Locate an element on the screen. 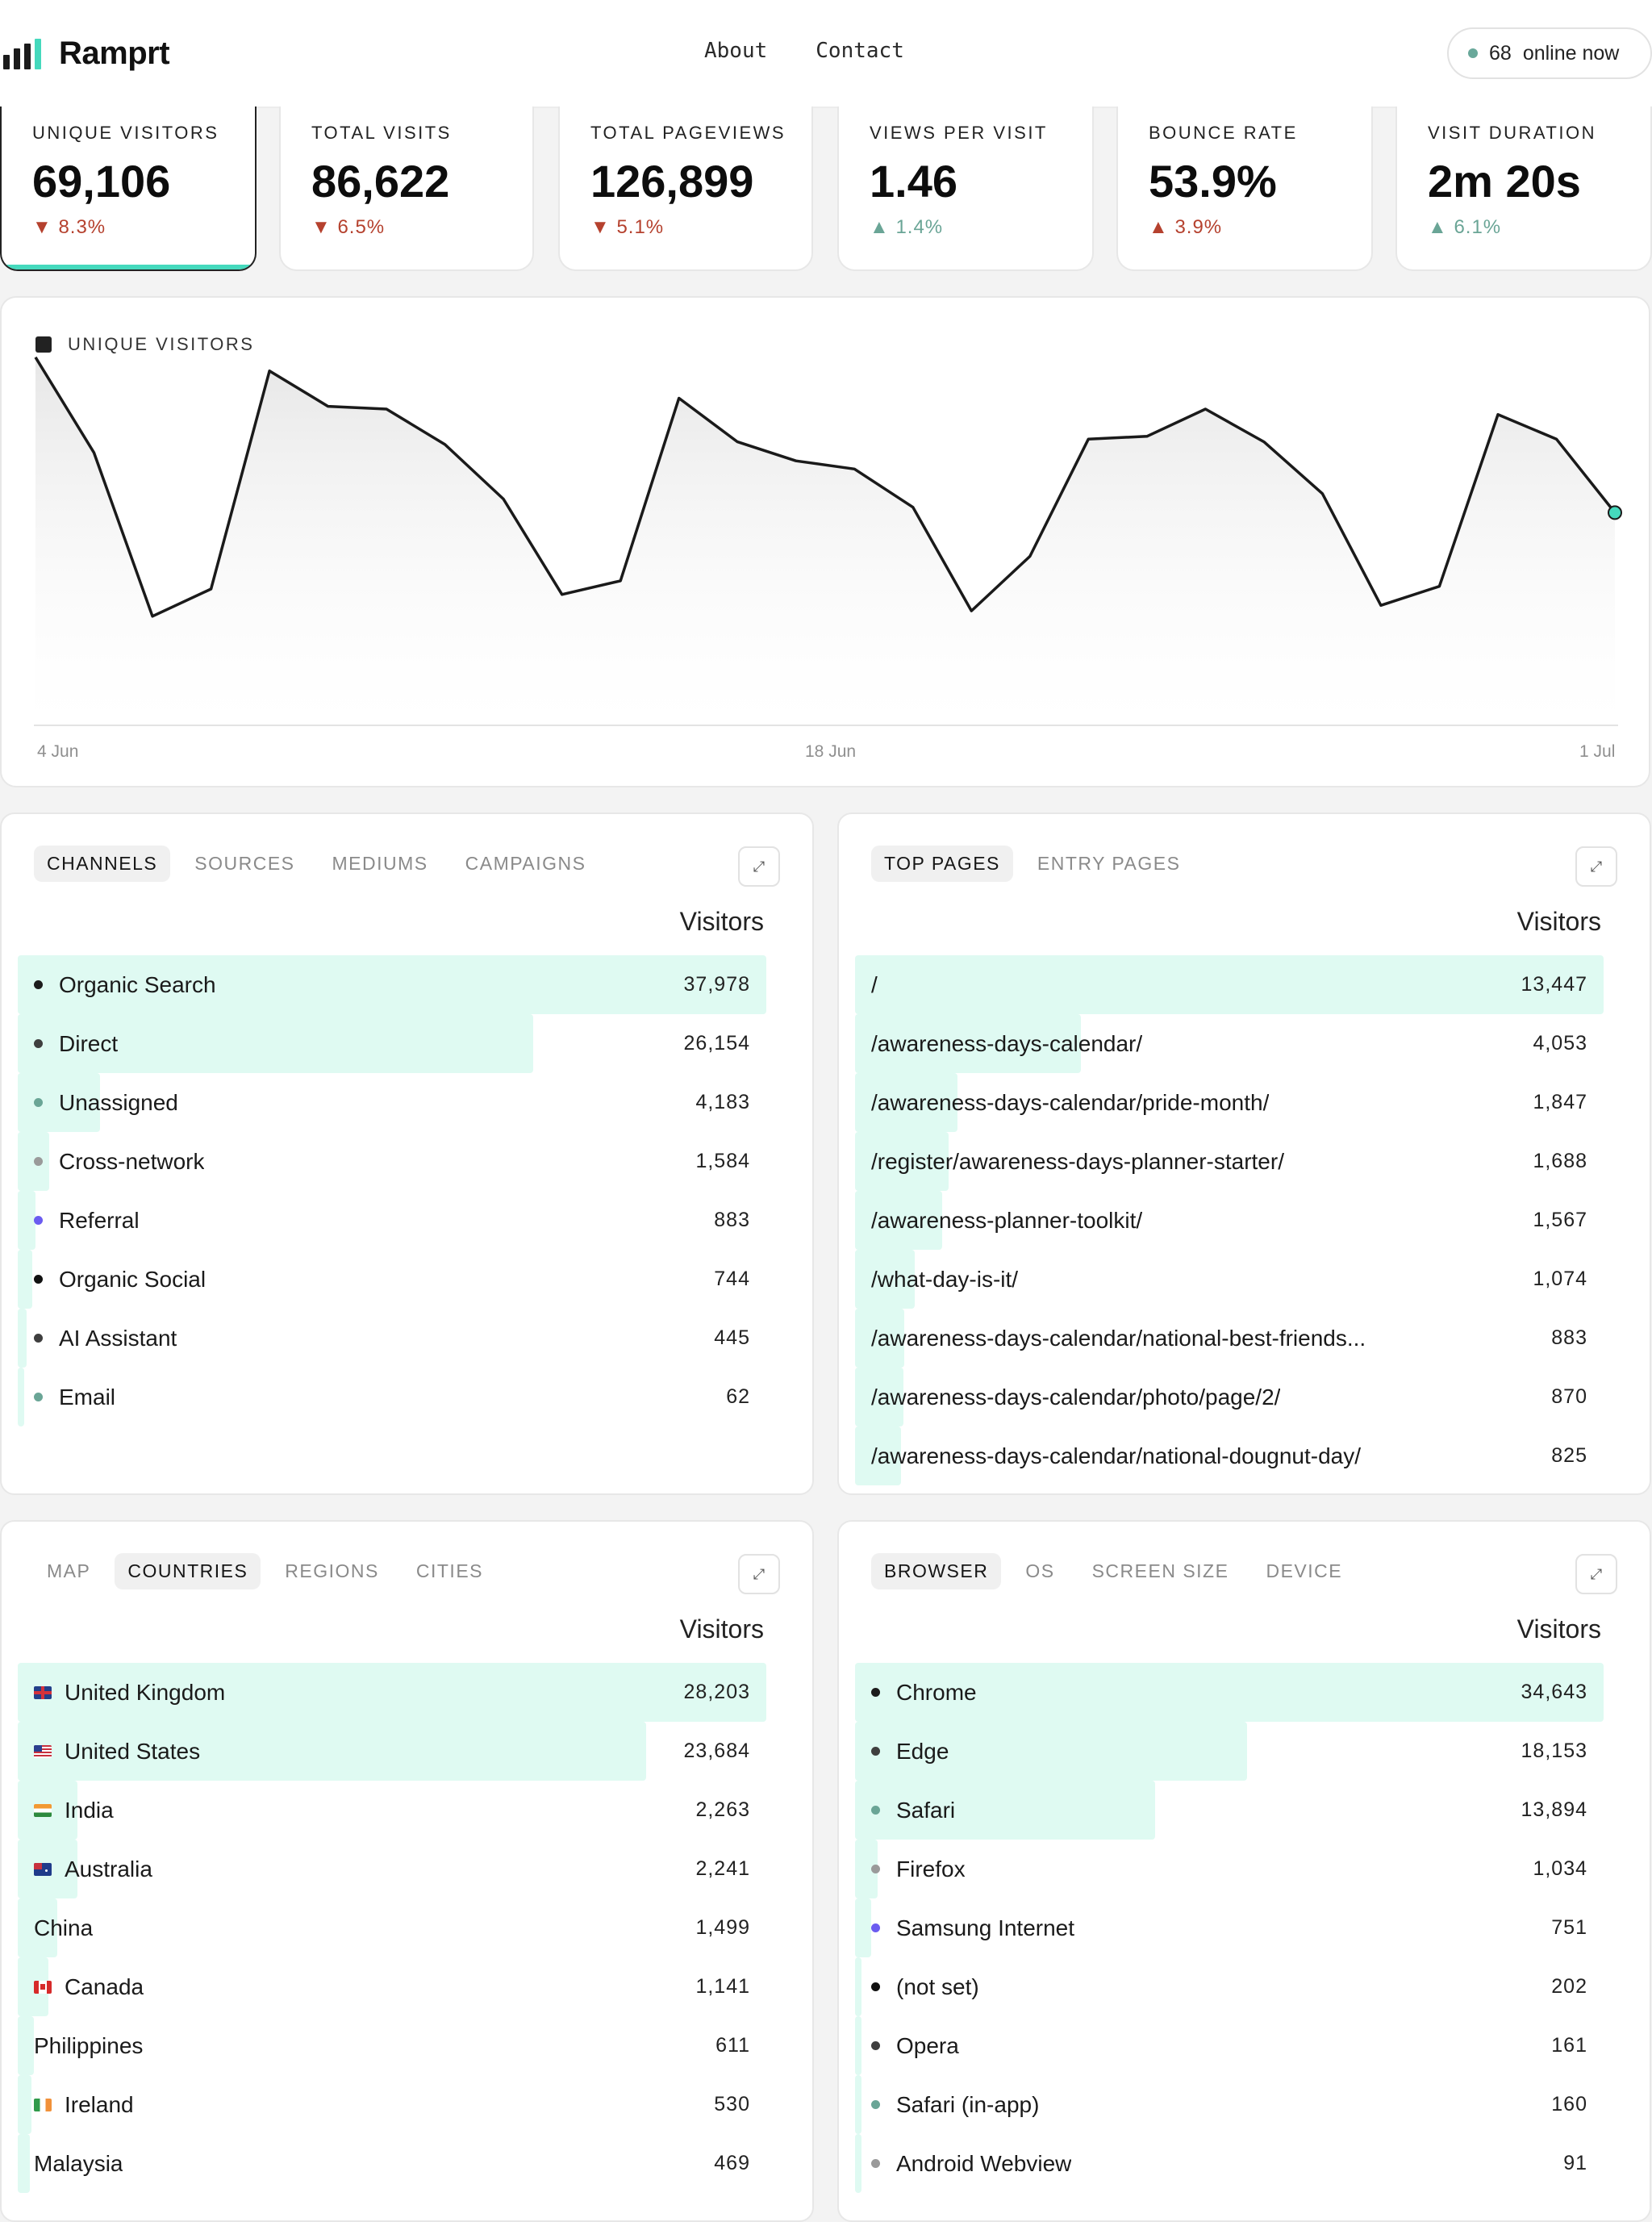 The height and width of the screenshot is (2222, 1652). stat-delta: ▼ 6.5% is located at coordinates (348, 227).